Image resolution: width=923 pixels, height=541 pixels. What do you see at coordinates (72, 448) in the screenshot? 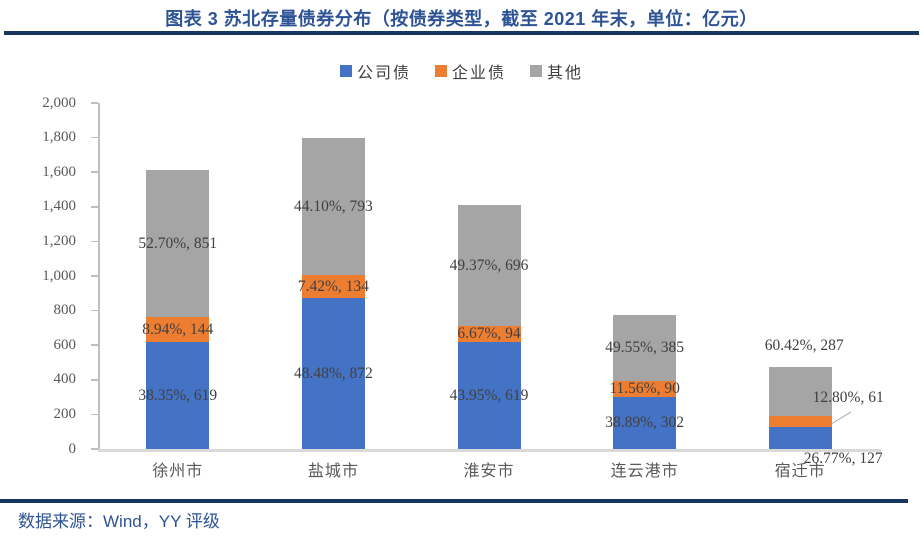
I see `y-axis-label: 0` at bounding box center [72, 448].